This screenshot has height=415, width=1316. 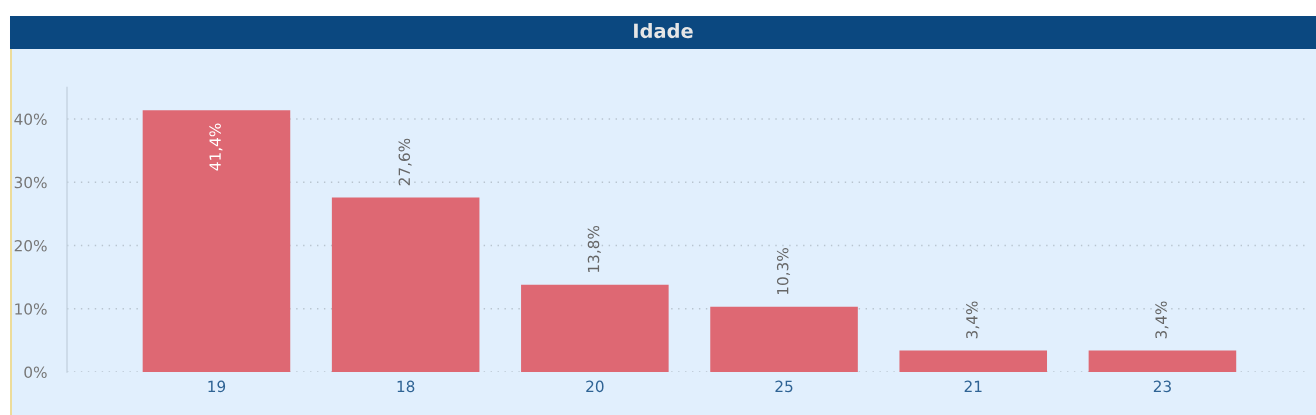 I want to click on x-tick-label: 18, so click(x=406, y=386).